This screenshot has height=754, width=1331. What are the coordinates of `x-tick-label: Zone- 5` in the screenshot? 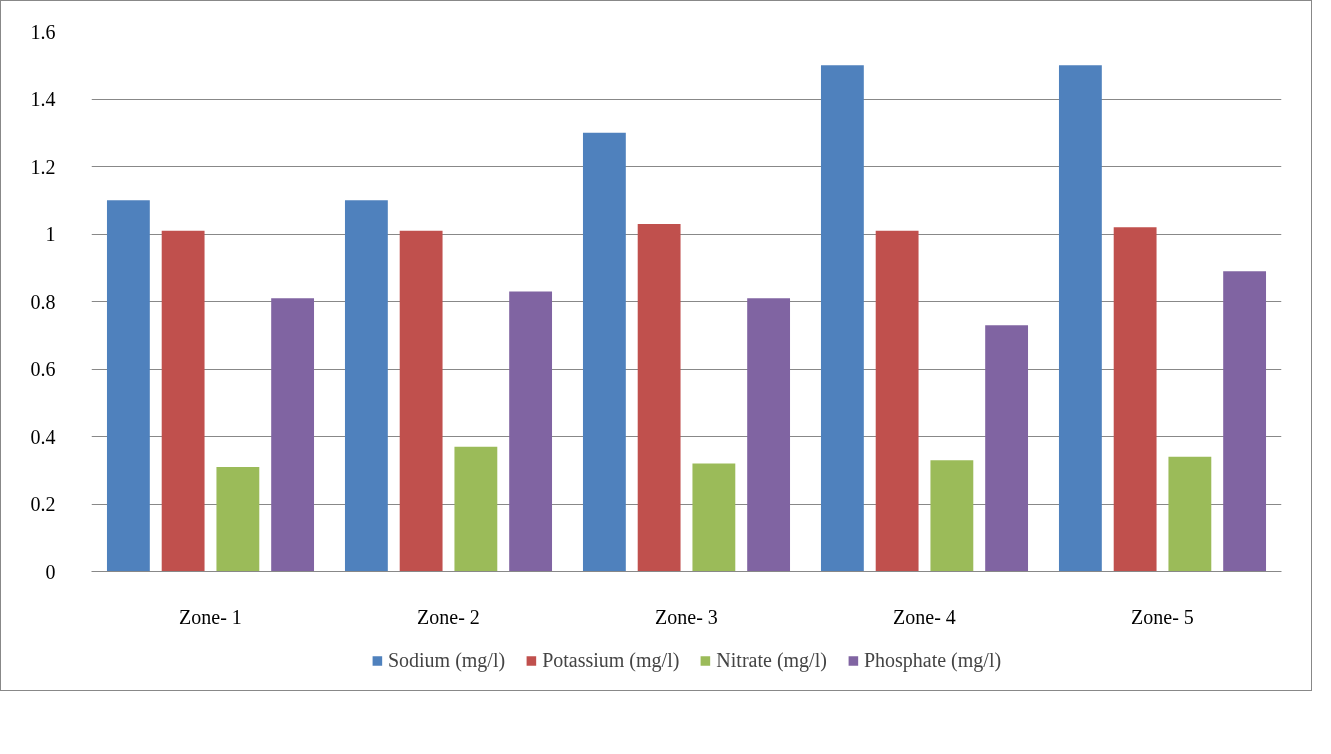 It's located at (1162, 616).